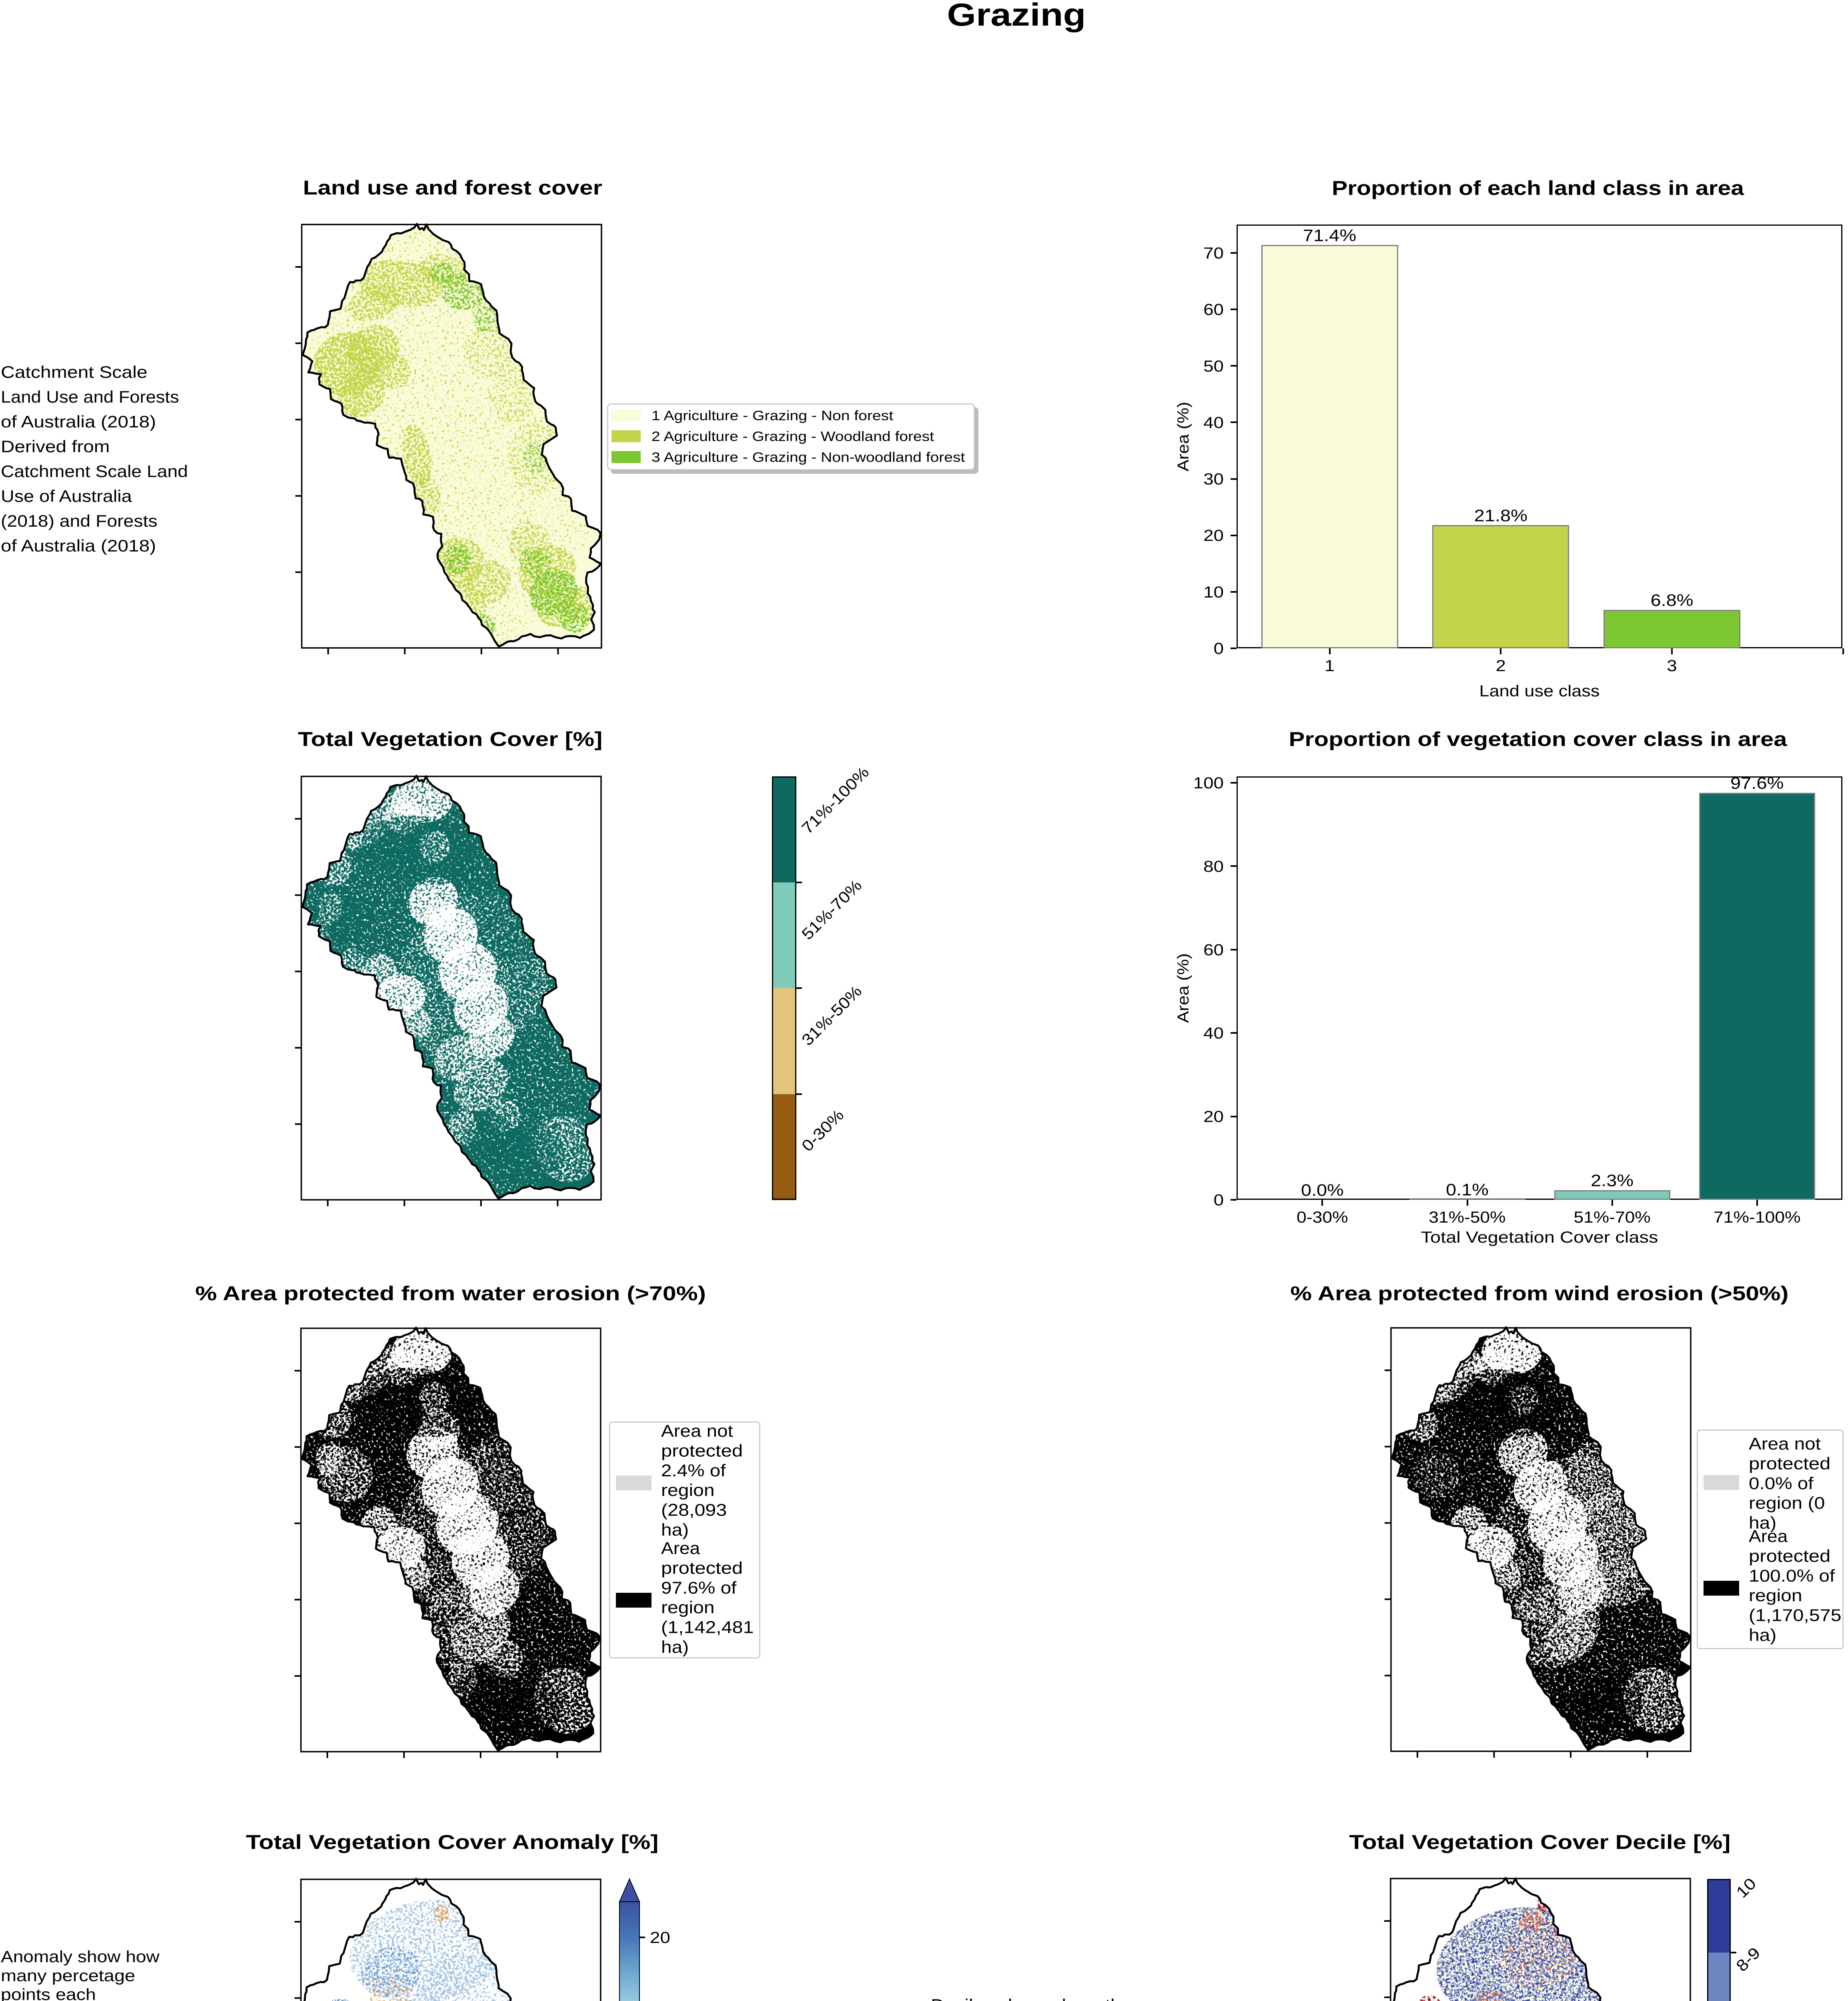  I want to click on svg-text: Use of Australia, so click(66, 496).